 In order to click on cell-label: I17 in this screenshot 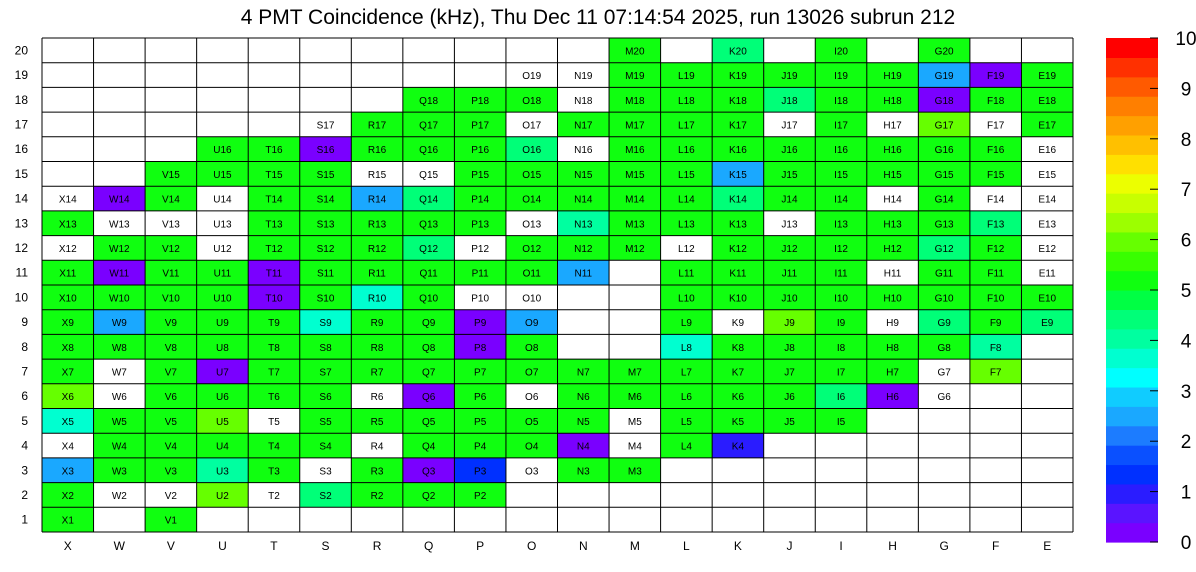, I will do `click(841, 125)`.